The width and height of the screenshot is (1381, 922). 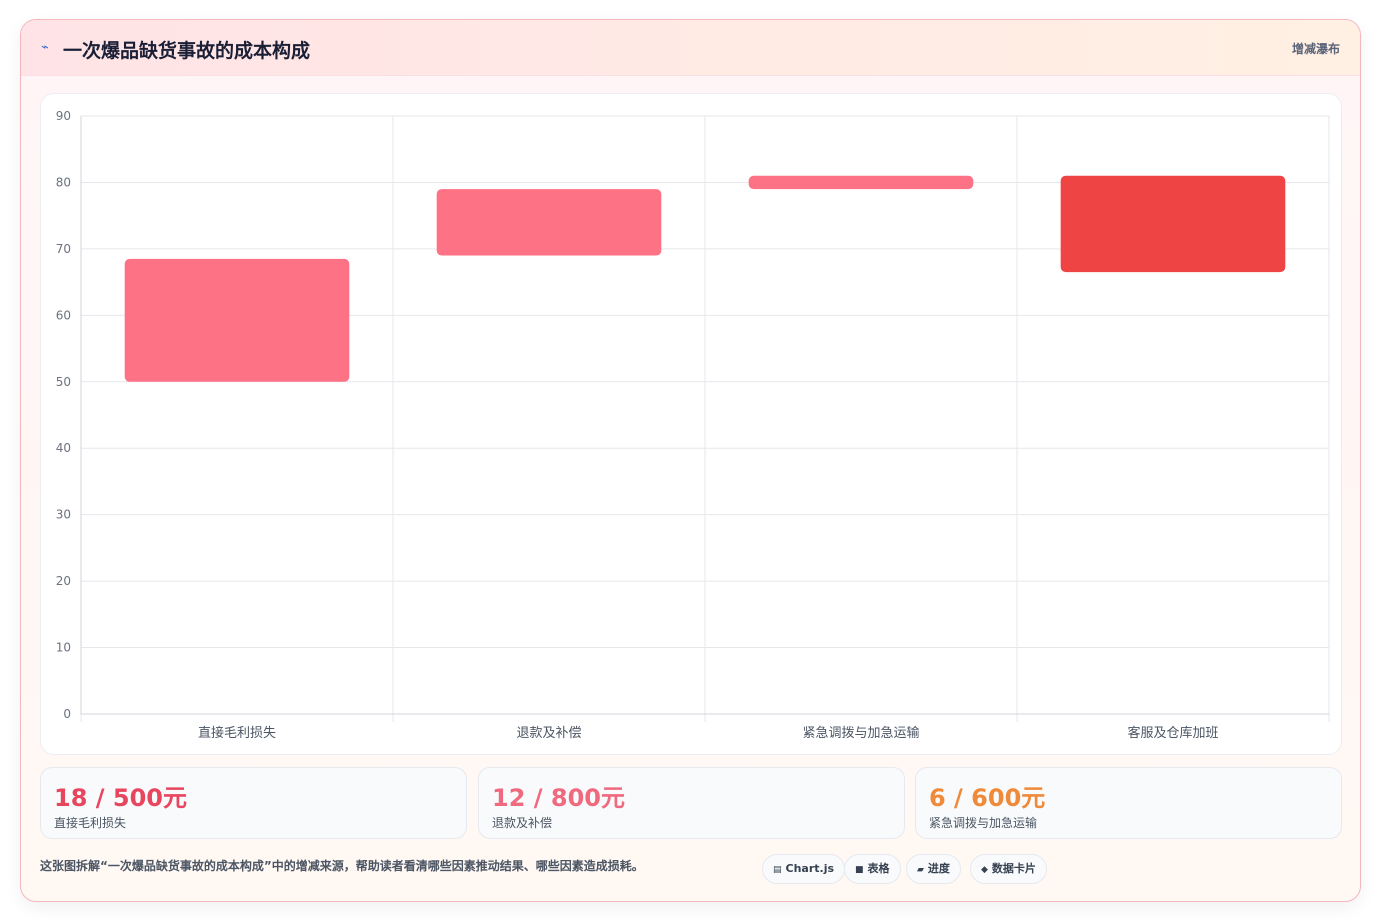 I want to click on y-tick-label: 60, so click(x=63, y=315).